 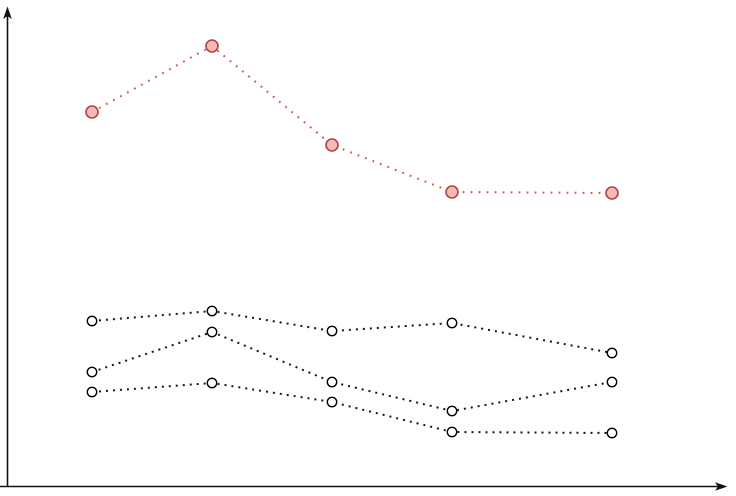 I want to click on x-axis-arrow-icon, so click(x=721, y=486).